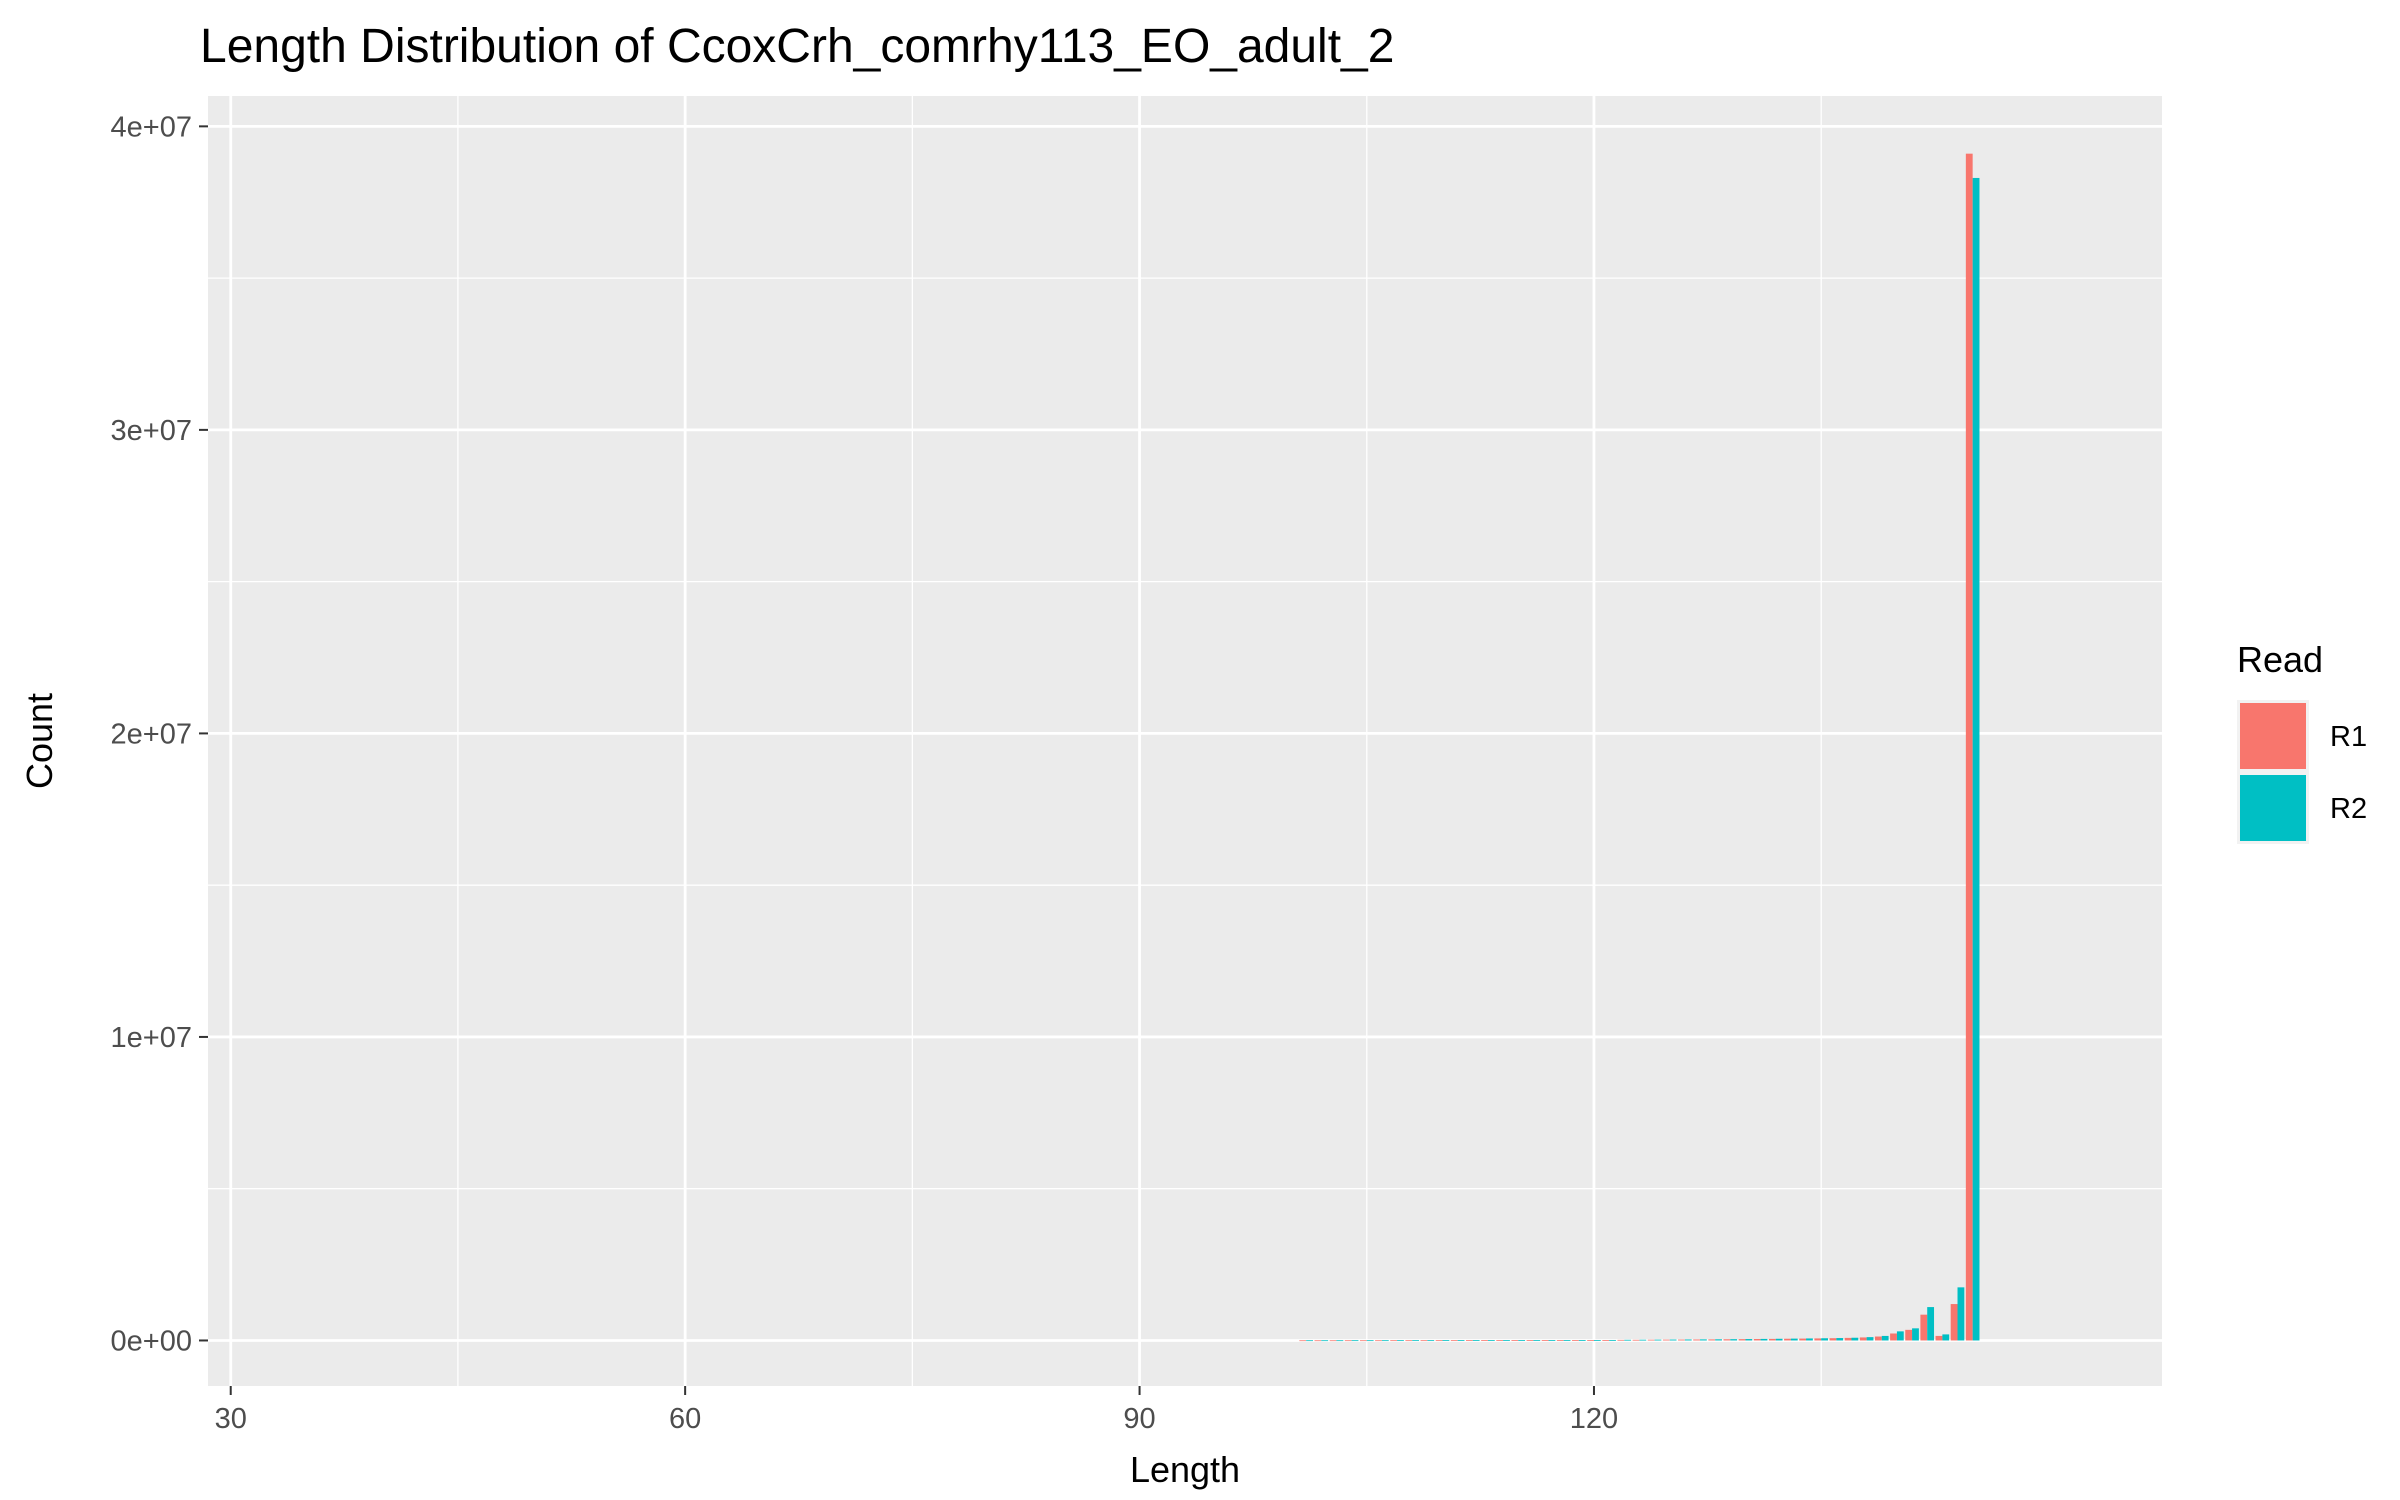  Describe the element at coordinates (151, 734) in the screenshot. I see `y-tick-label: 2e+07` at that location.